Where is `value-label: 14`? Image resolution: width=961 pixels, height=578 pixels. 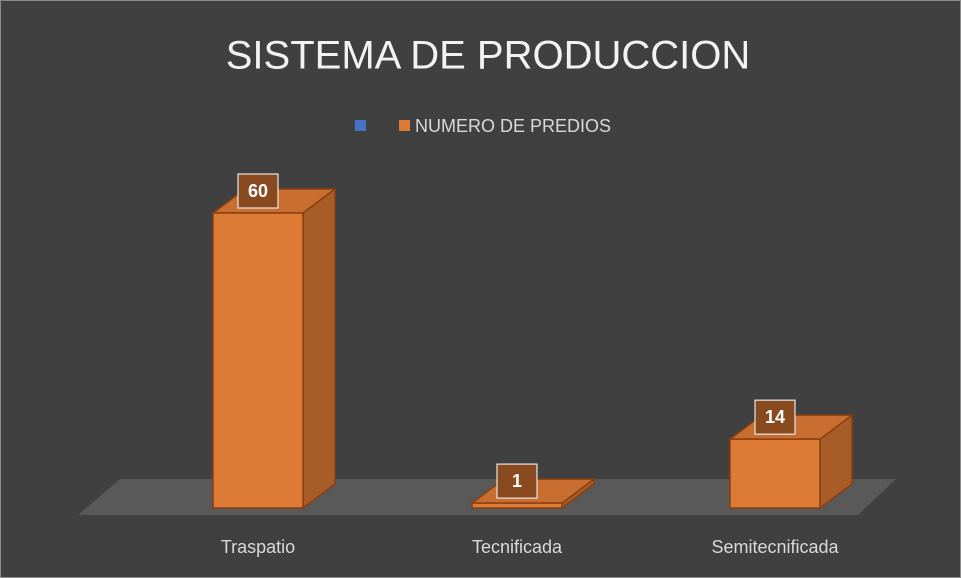
value-label: 14 is located at coordinates (775, 417).